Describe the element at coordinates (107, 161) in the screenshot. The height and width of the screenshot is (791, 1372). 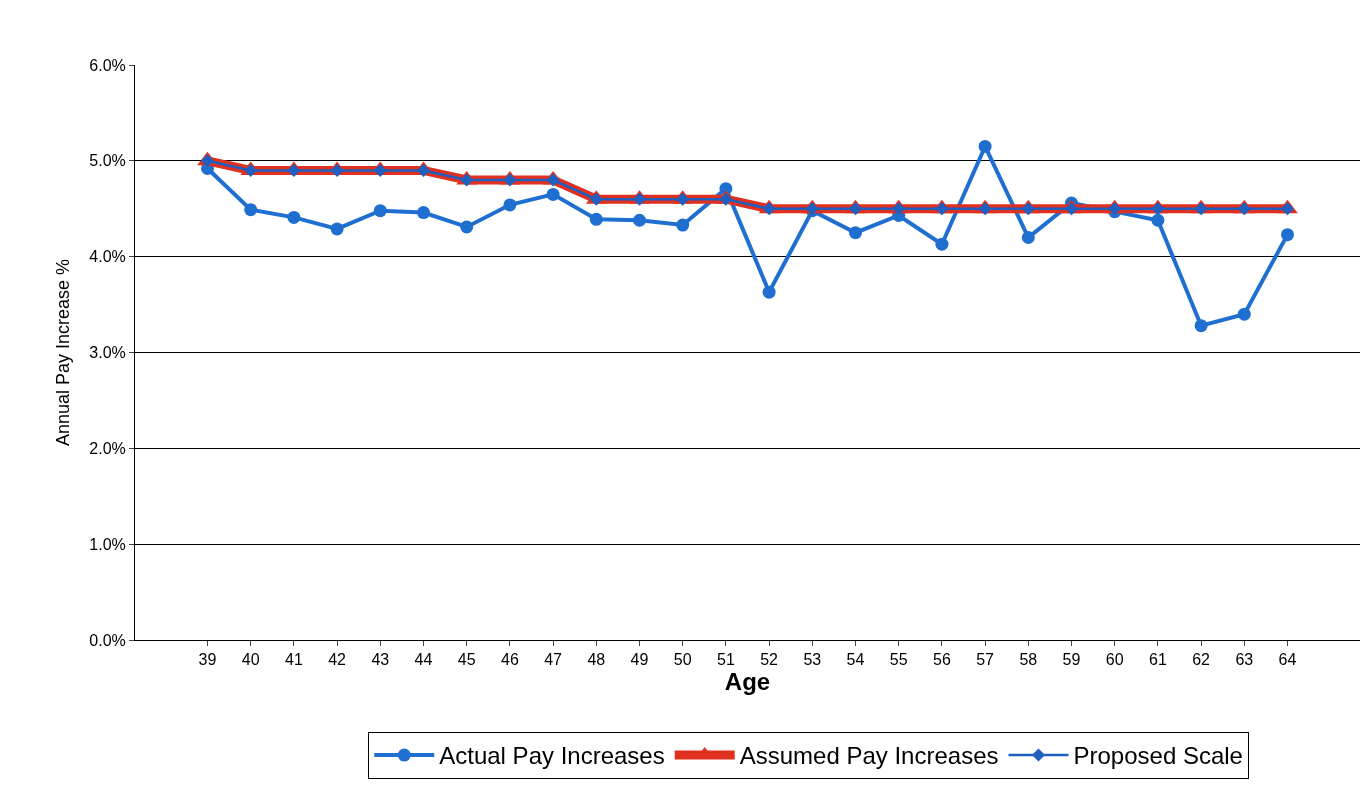
I see `y-tick-label: 5.0%` at that location.